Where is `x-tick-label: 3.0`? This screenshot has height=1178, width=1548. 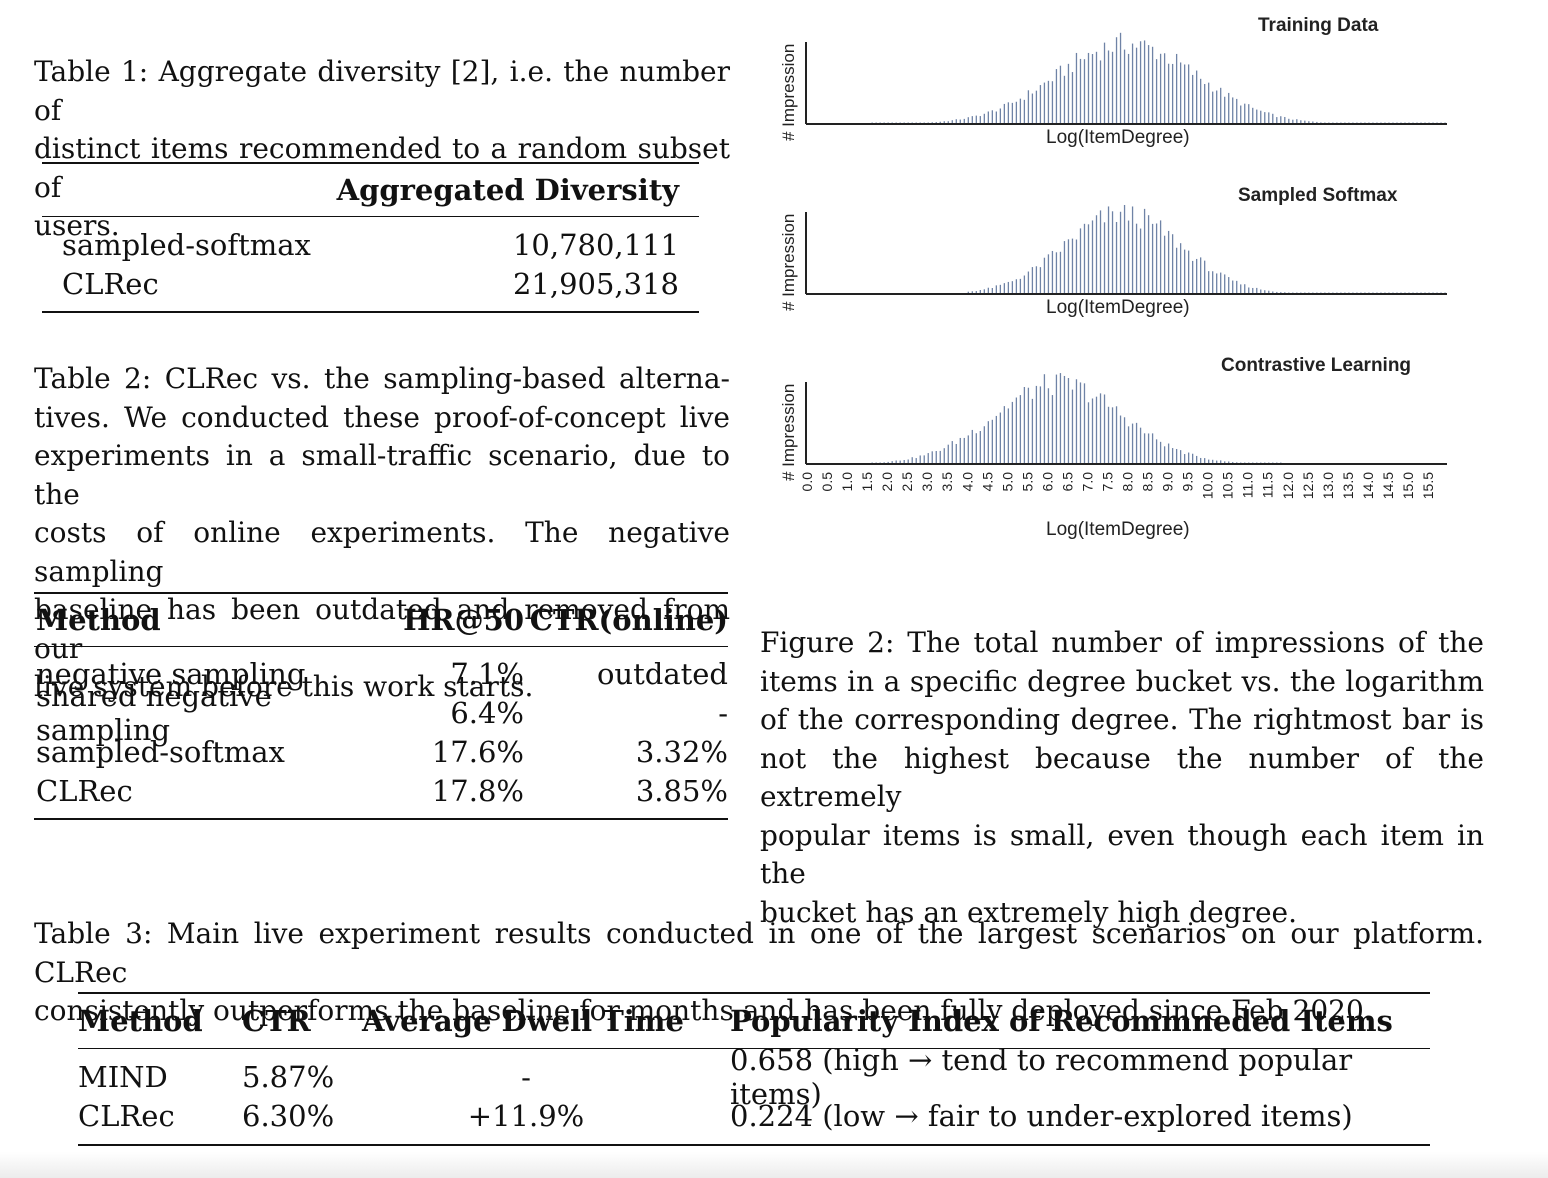 x-tick-label: 3.0 is located at coordinates (927, 482).